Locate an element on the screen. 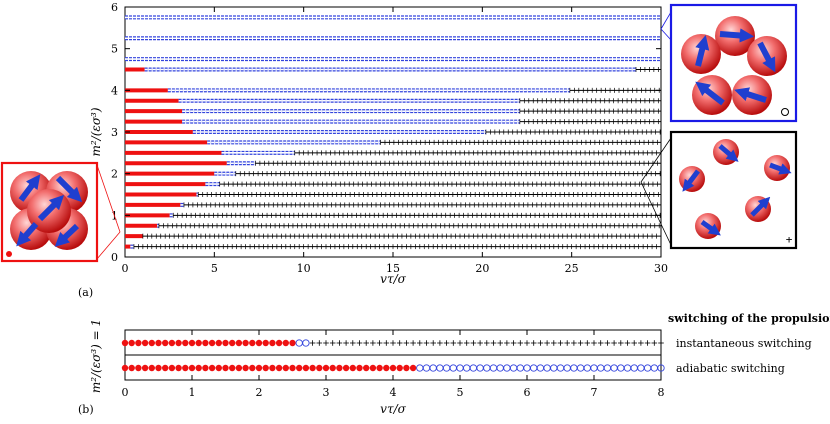 The height and width of the screenshot is (424, 830). x-tick-label: 2 is located at coordinates (259, 392).